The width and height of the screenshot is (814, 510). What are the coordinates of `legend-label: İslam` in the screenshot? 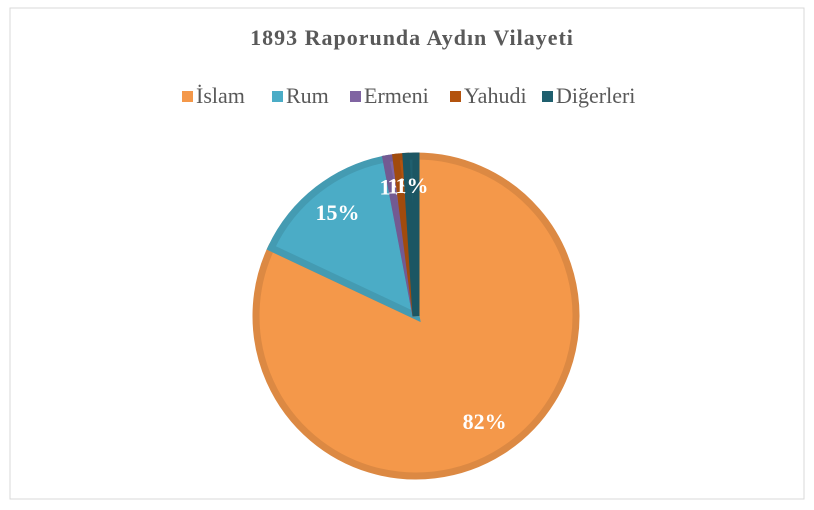 It's located at (220, 95).